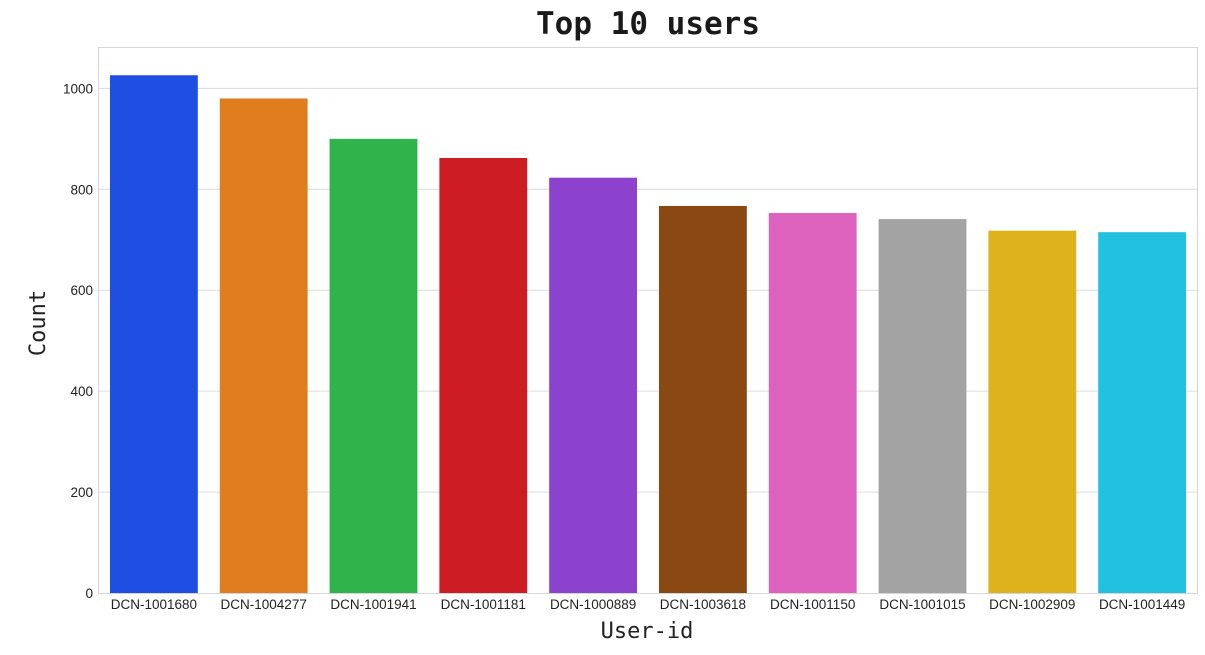  I want to click on x-tick-label: DCN-1001449, so click(1142, 604).